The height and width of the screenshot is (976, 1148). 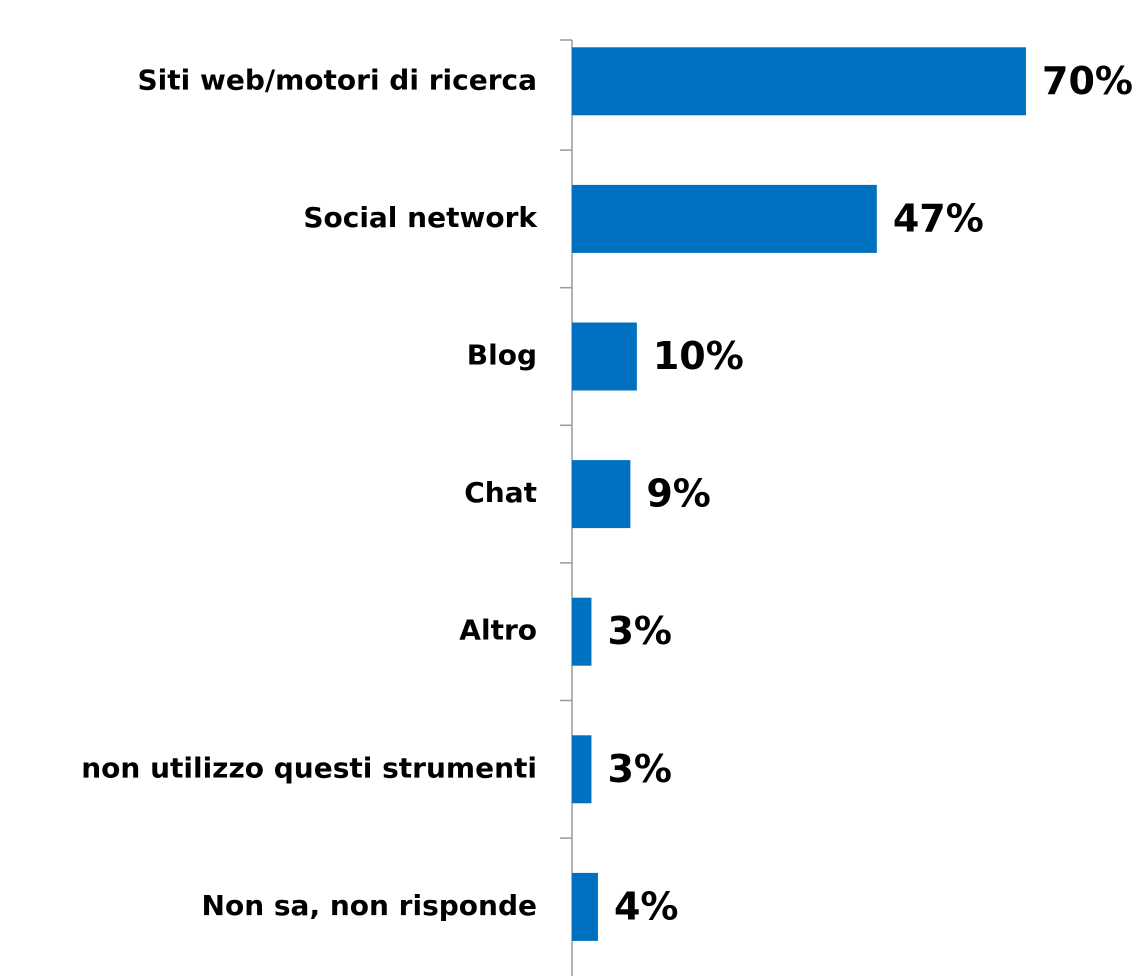 I want to click on category-label: Chat, so click(x=500, y=492).